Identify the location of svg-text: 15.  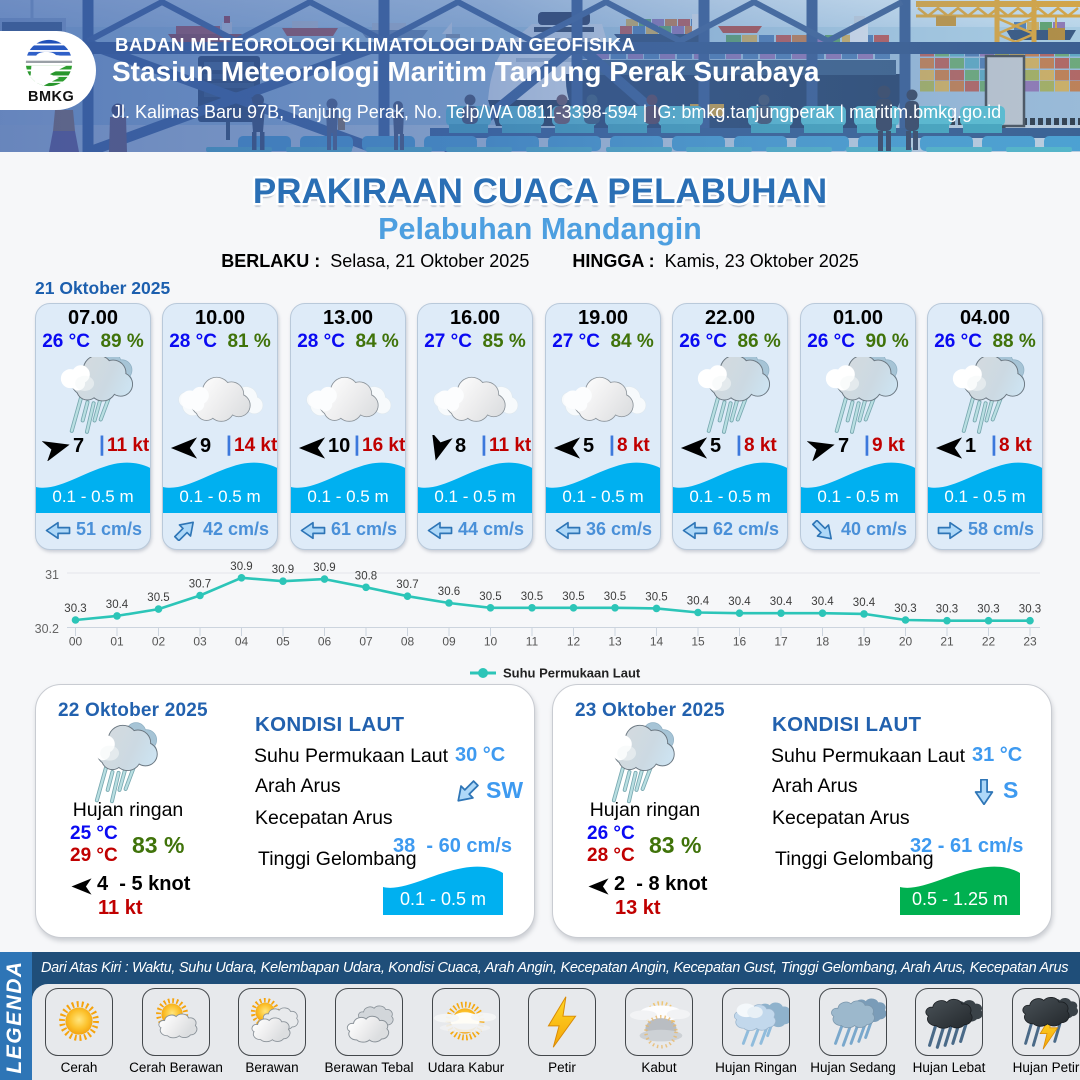
(698, 642).